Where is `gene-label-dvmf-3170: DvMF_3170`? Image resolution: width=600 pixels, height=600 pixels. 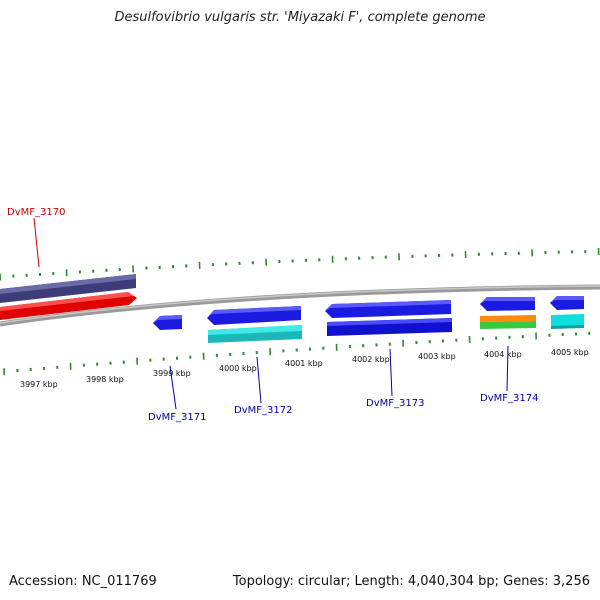 gene-label-dvmf-3170: DvMF_3170 is located at coordinates (36, 212).